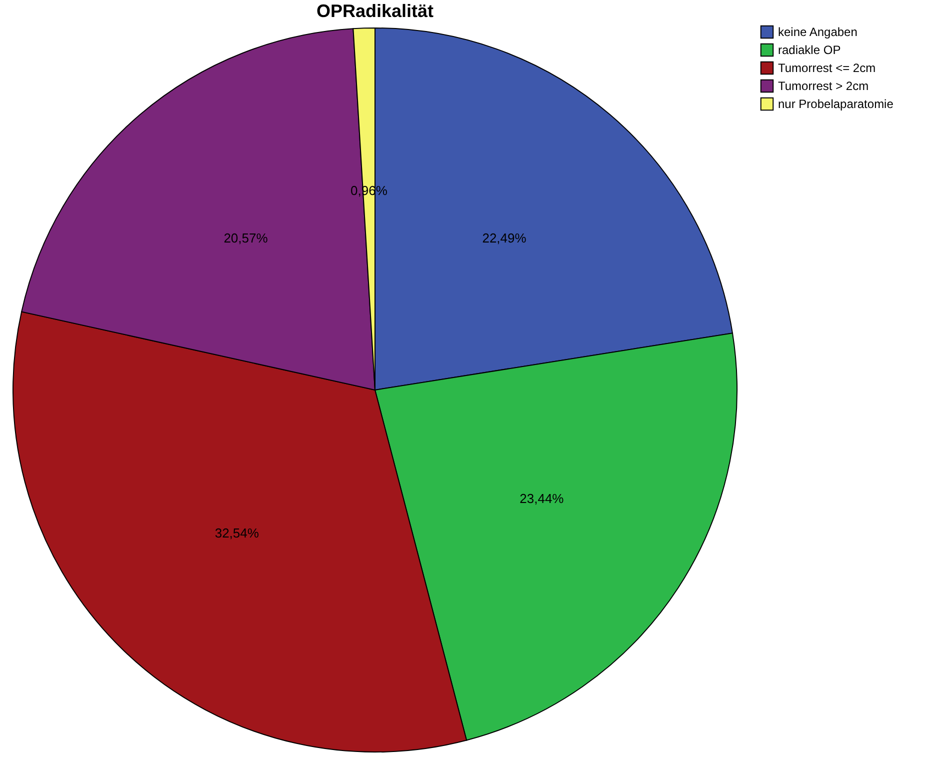 This screenshot has height=762, width=928. What do you see at coordinates (818, 32) in the screenshot?
I see `legend-label: keine Angaben` at bounding box center [818, 32].